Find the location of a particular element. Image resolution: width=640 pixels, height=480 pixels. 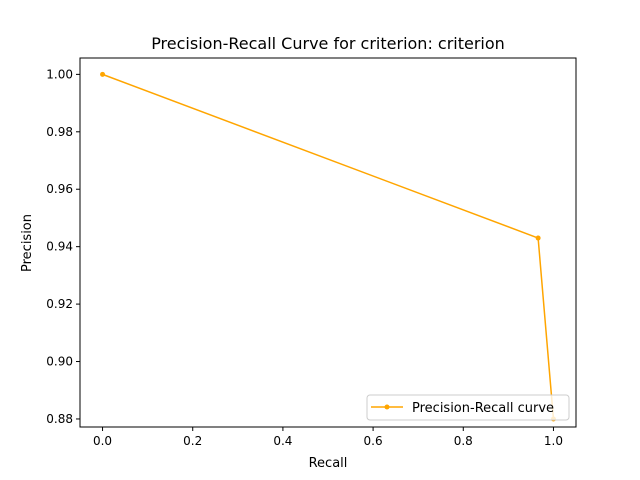

legend: Precision-Recall curve is located at coordinates (468, 407).